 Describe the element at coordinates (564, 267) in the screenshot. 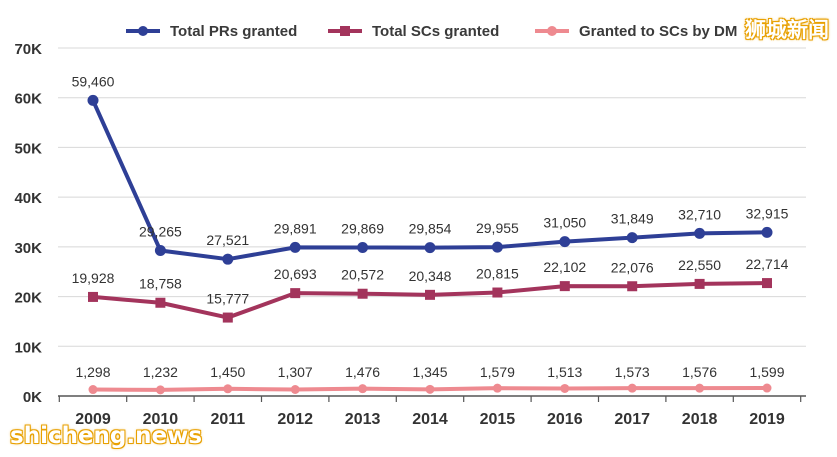

I see `data-label-sc: 22,102` at that location.